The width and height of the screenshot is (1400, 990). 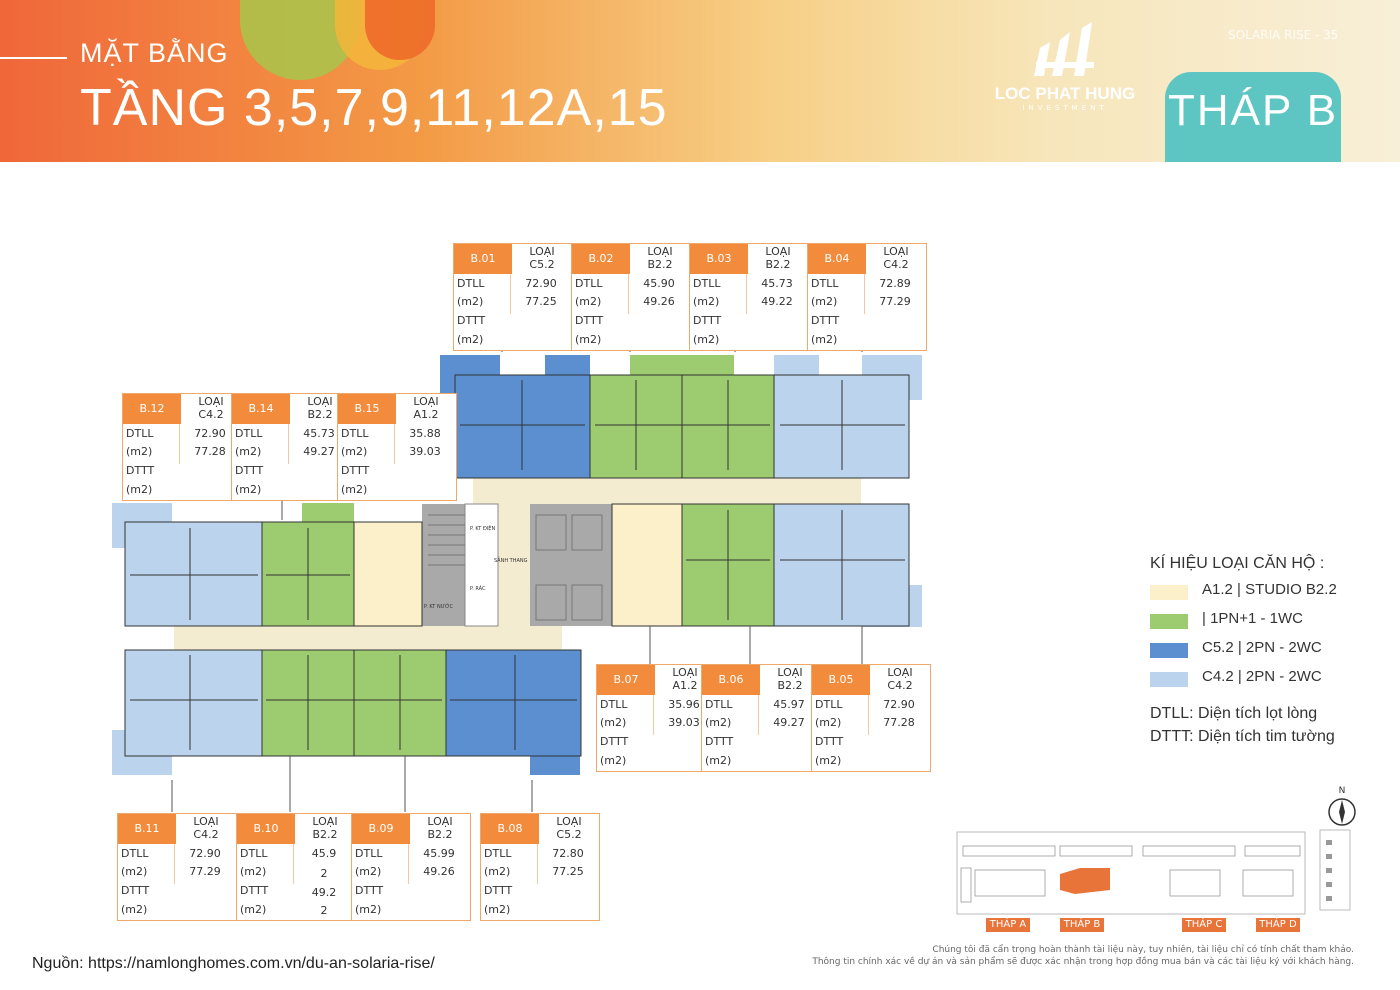 What do you see at coordinates (867, 297) in the screenshot?
I see `unit-info-box: B.04 LOẠI C4.2 DTLL 72.89 (m2) 77.29 DTTT (m2)` at bounding box center [867, 297].